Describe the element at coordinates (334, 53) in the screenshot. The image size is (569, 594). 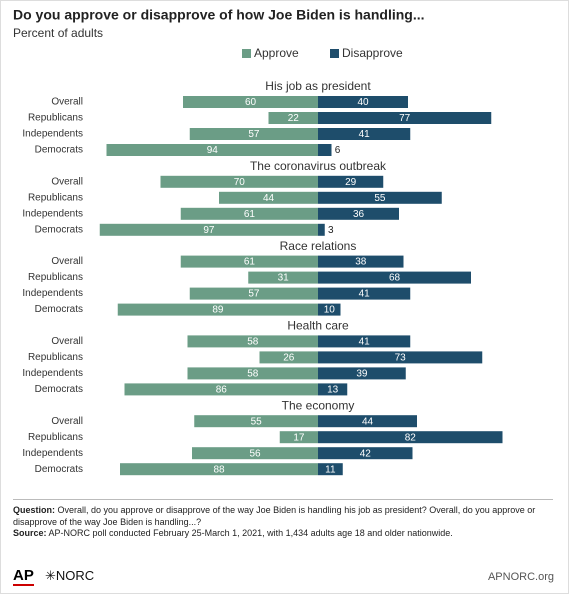
I see `legend-swatch` at that location.